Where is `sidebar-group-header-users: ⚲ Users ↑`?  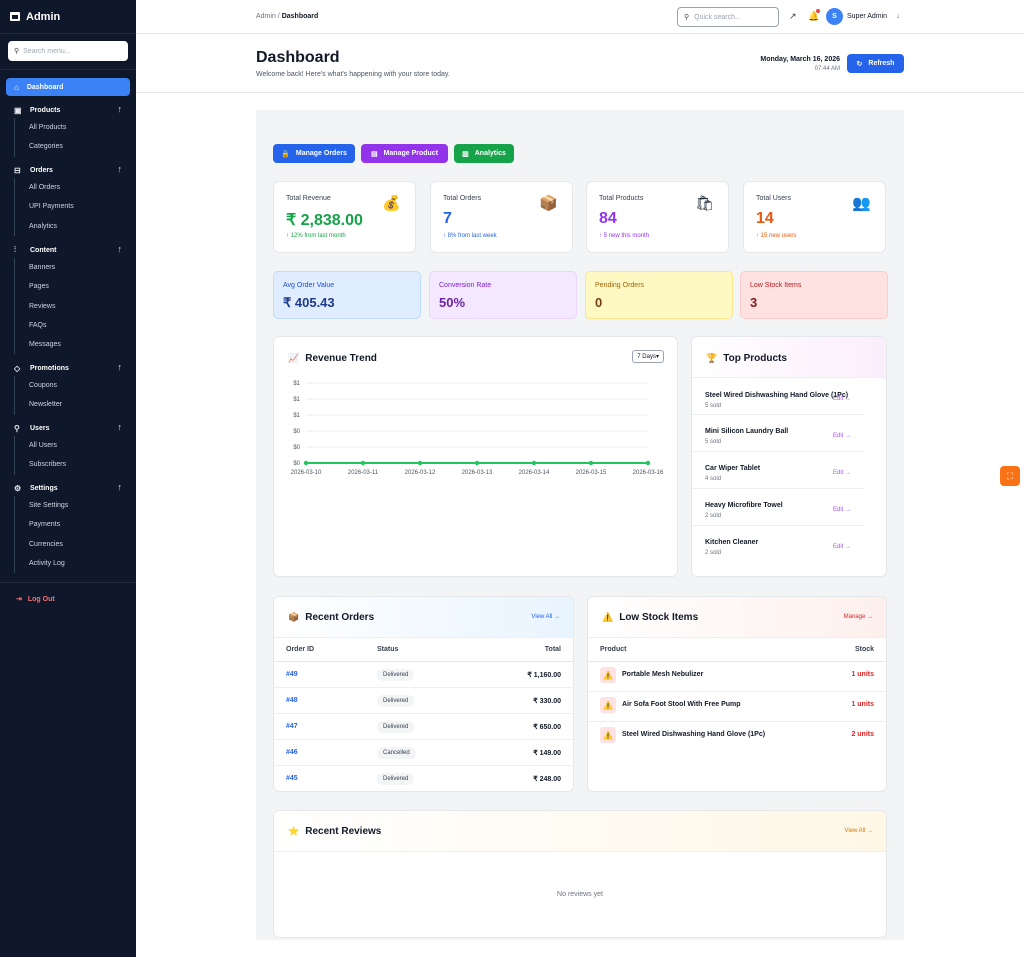 sidebar-group-header-users: ⚲ Users ↑ is located at coordinates (68, 428).